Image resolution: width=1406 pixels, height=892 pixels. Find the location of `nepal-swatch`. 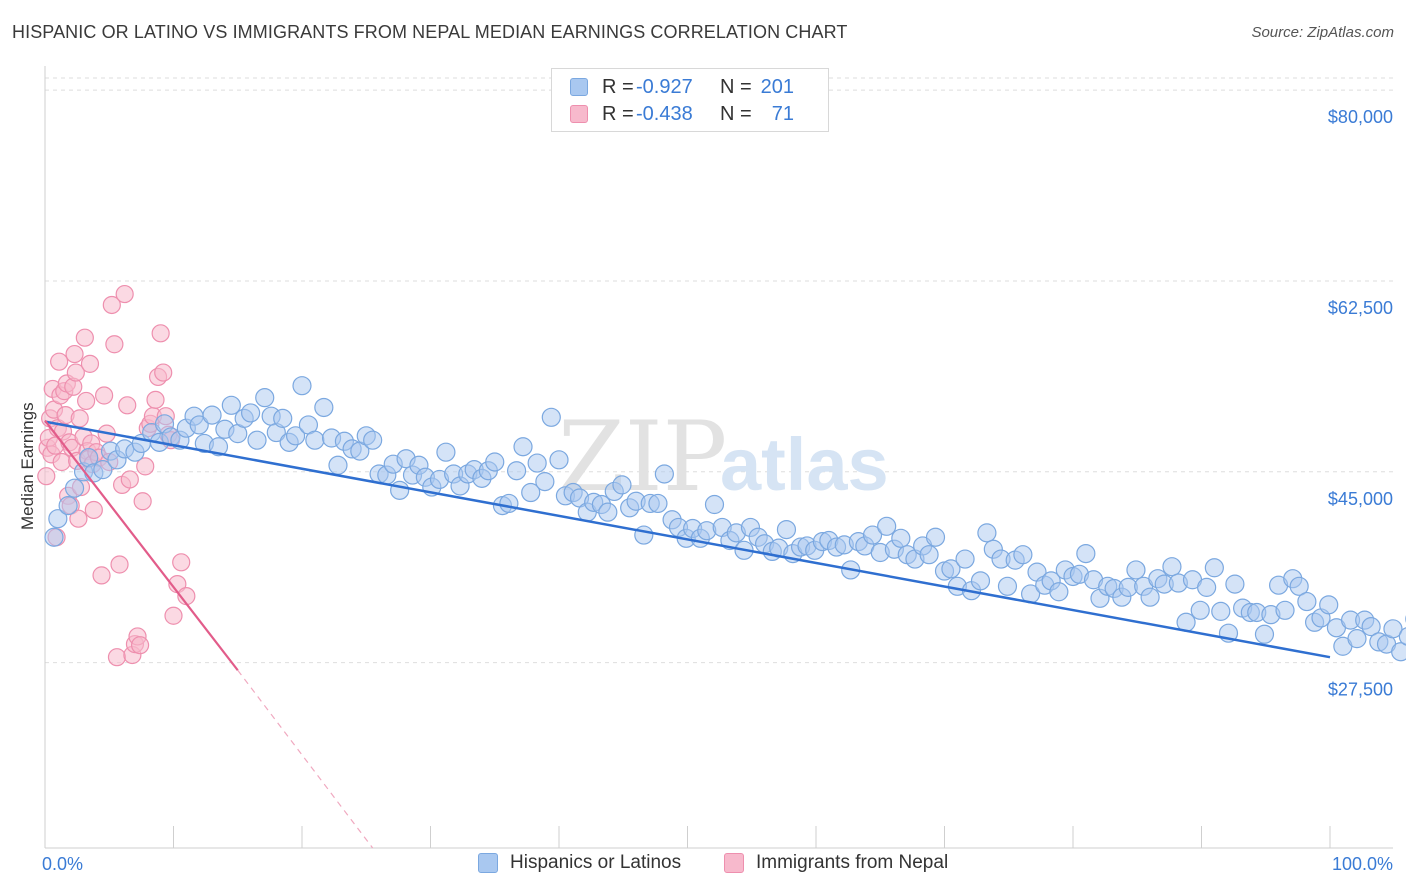

nepal-swatch is located at coordinates (579, 114).